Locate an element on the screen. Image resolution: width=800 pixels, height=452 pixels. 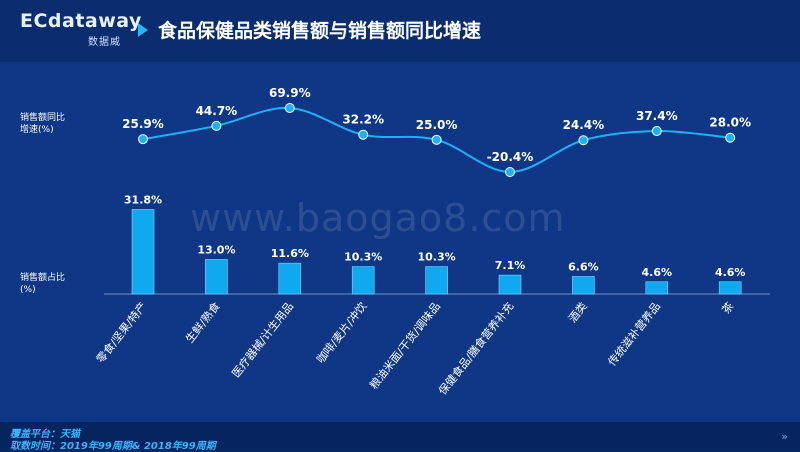
category-label: 零食/坚果/特产 is located at coordinates (121, 332).